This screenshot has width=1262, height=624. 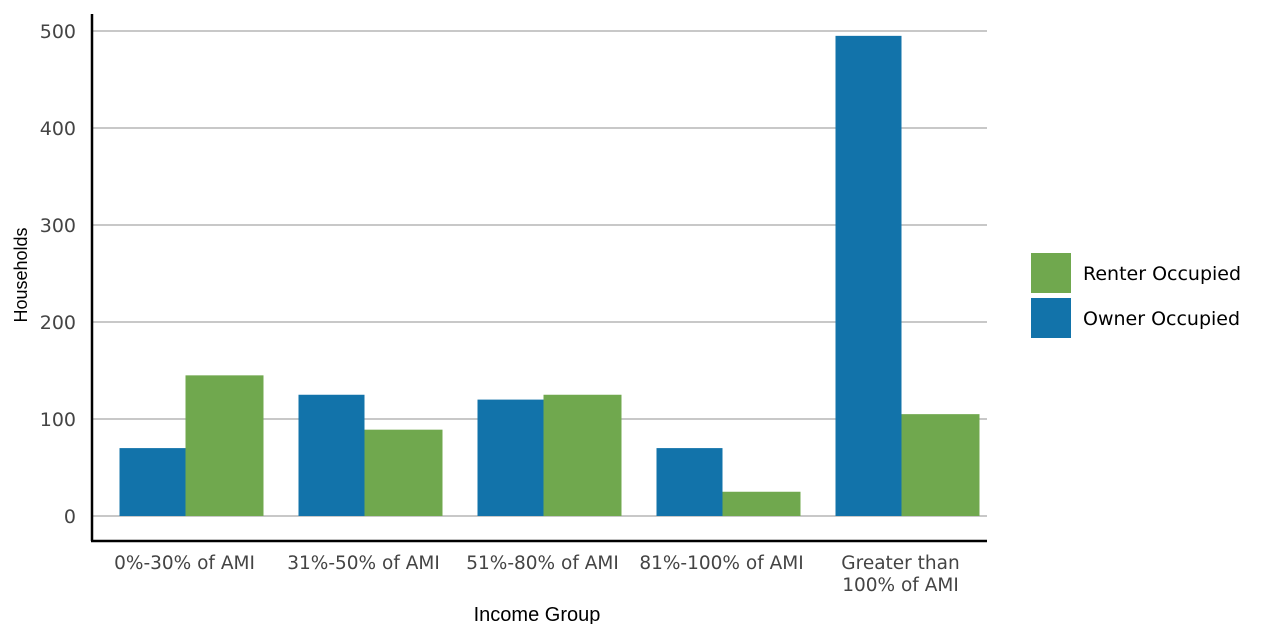 I want to click on y-tick-label: 200, so click(x=58, y=323).